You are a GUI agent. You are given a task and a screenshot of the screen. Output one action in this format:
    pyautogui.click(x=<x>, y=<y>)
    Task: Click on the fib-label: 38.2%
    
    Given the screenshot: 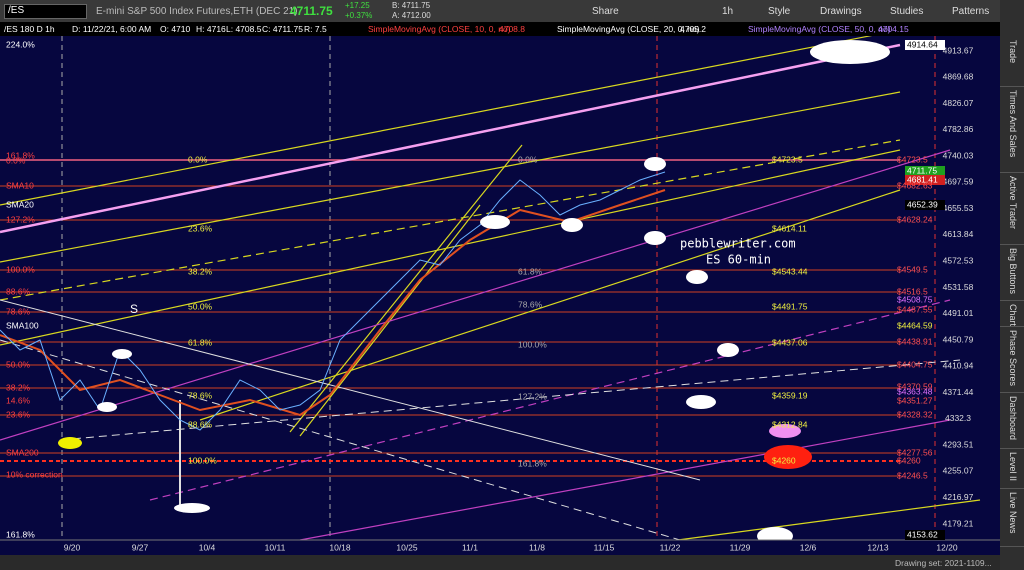 What is the action you would take?
    pyautogui.click(x=18, y=387)
    